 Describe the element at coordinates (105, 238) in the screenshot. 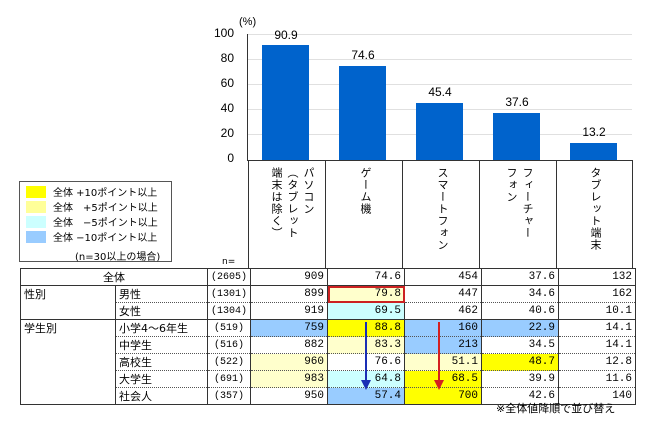

I see `legend-label: 全体 −10ポイント以上` at that location.